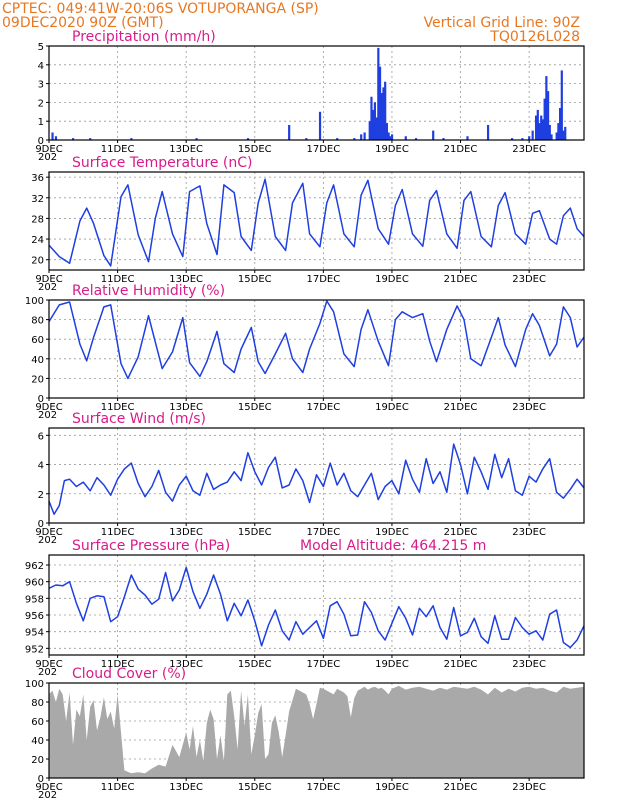  I want to click on y-tick-label: 956, so click(34, 616).